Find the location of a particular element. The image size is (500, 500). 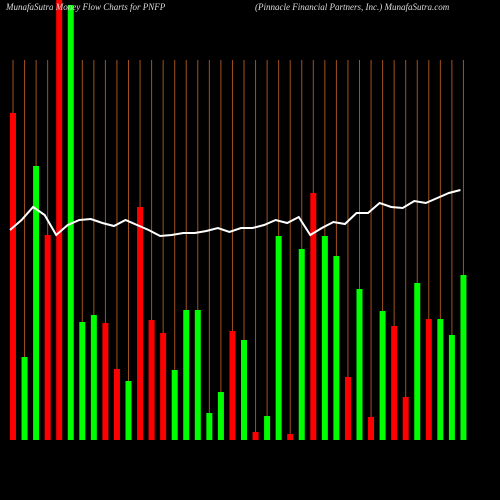

money-flow-line is located at coordinates (235, 213).